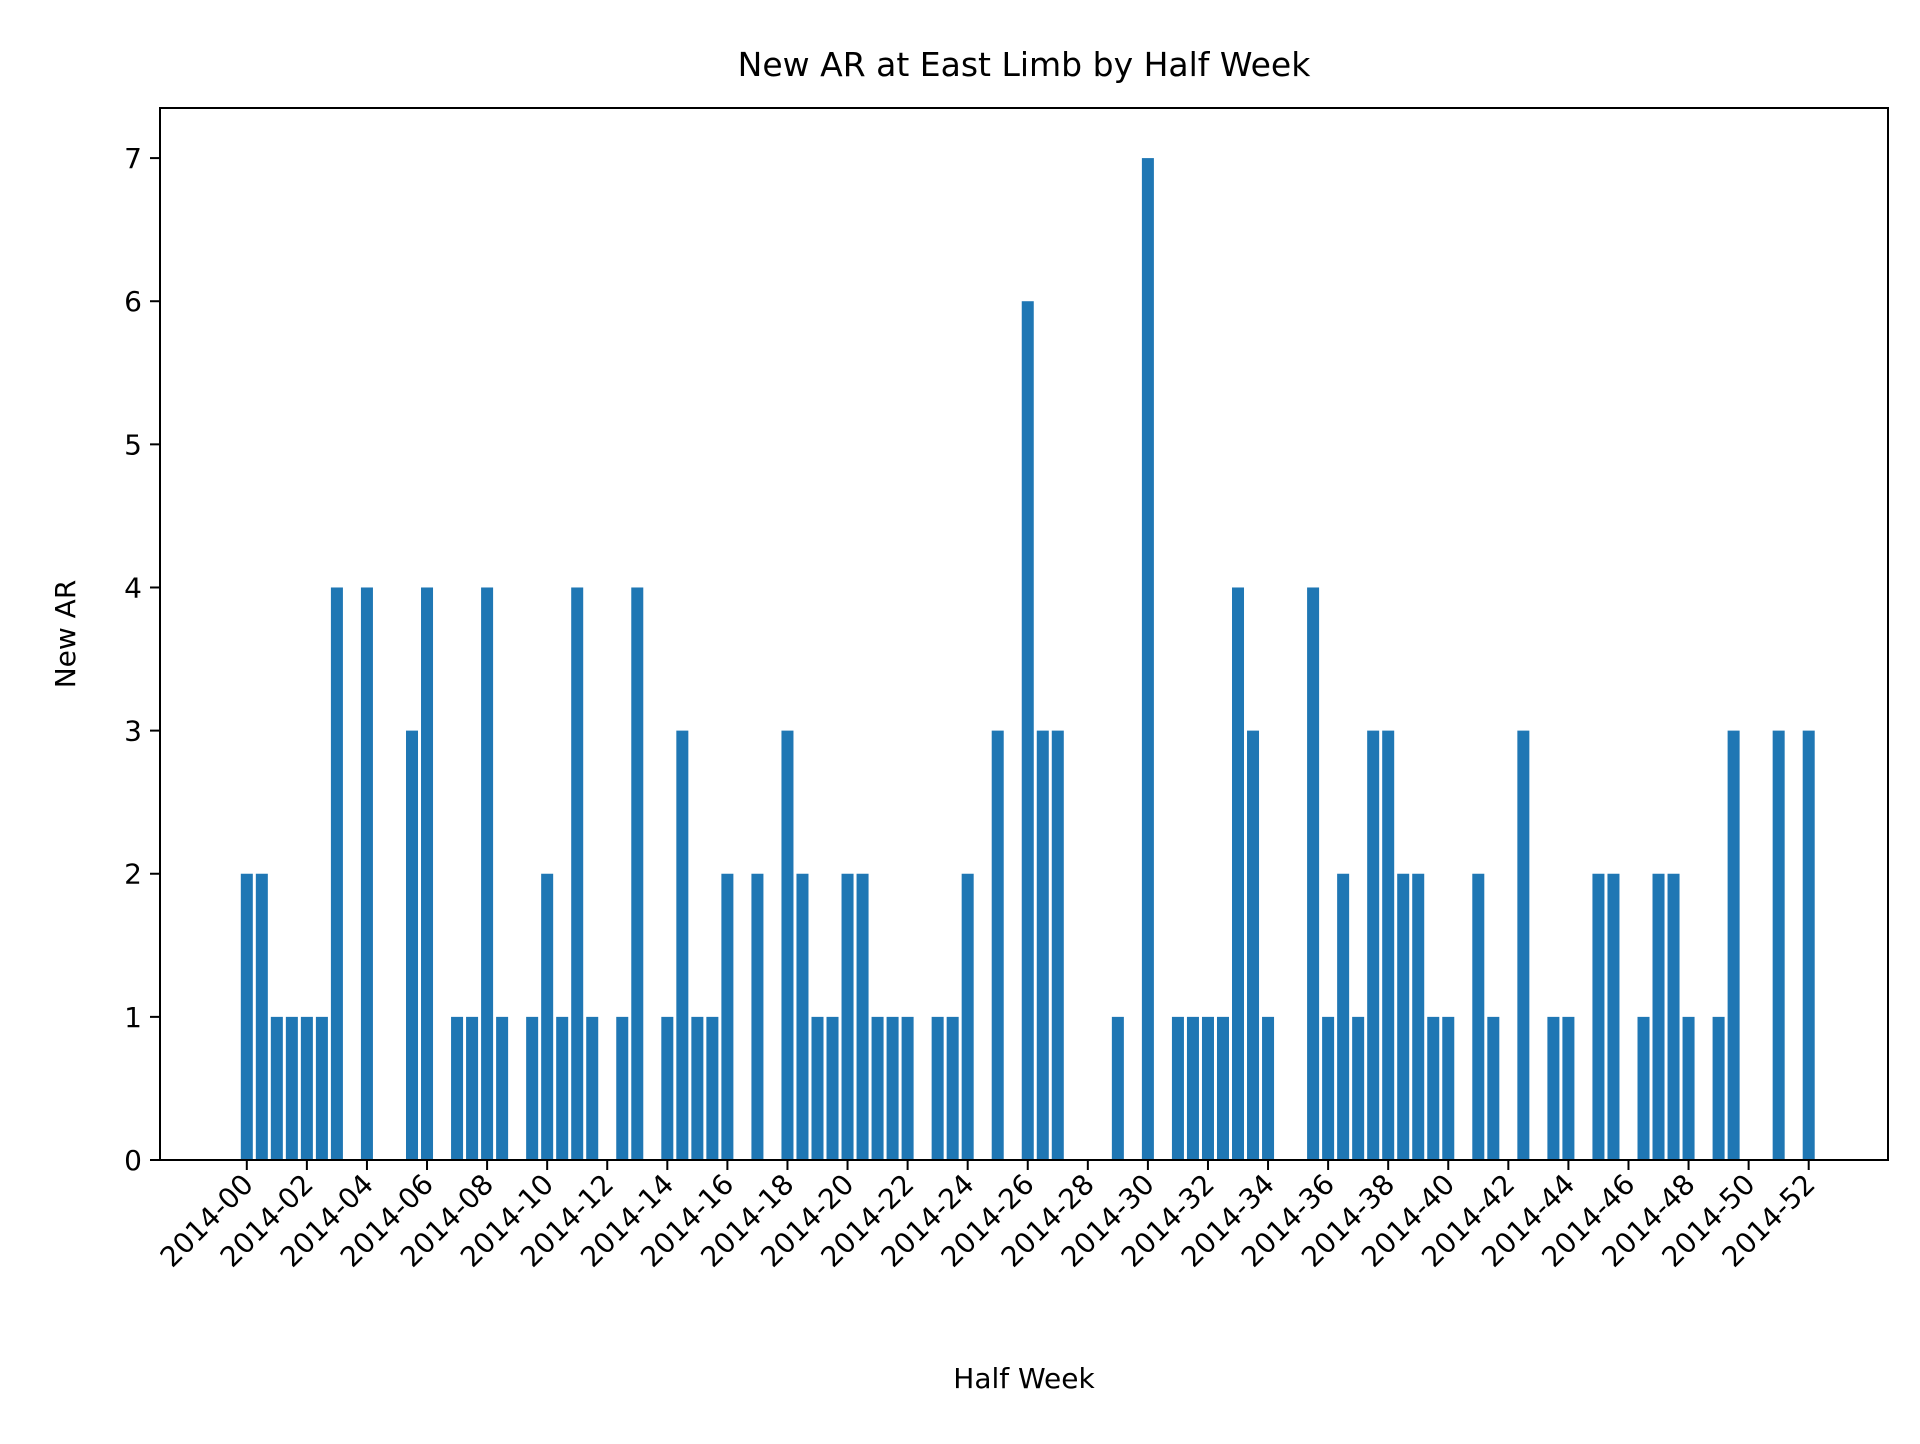 The image size is (1920, 1444). What do you see at coordinates (142, 659) in the screenshot?
I see `y-axis: 0 1 2 3 4 5 6 7` at bounding box center [142, 659].